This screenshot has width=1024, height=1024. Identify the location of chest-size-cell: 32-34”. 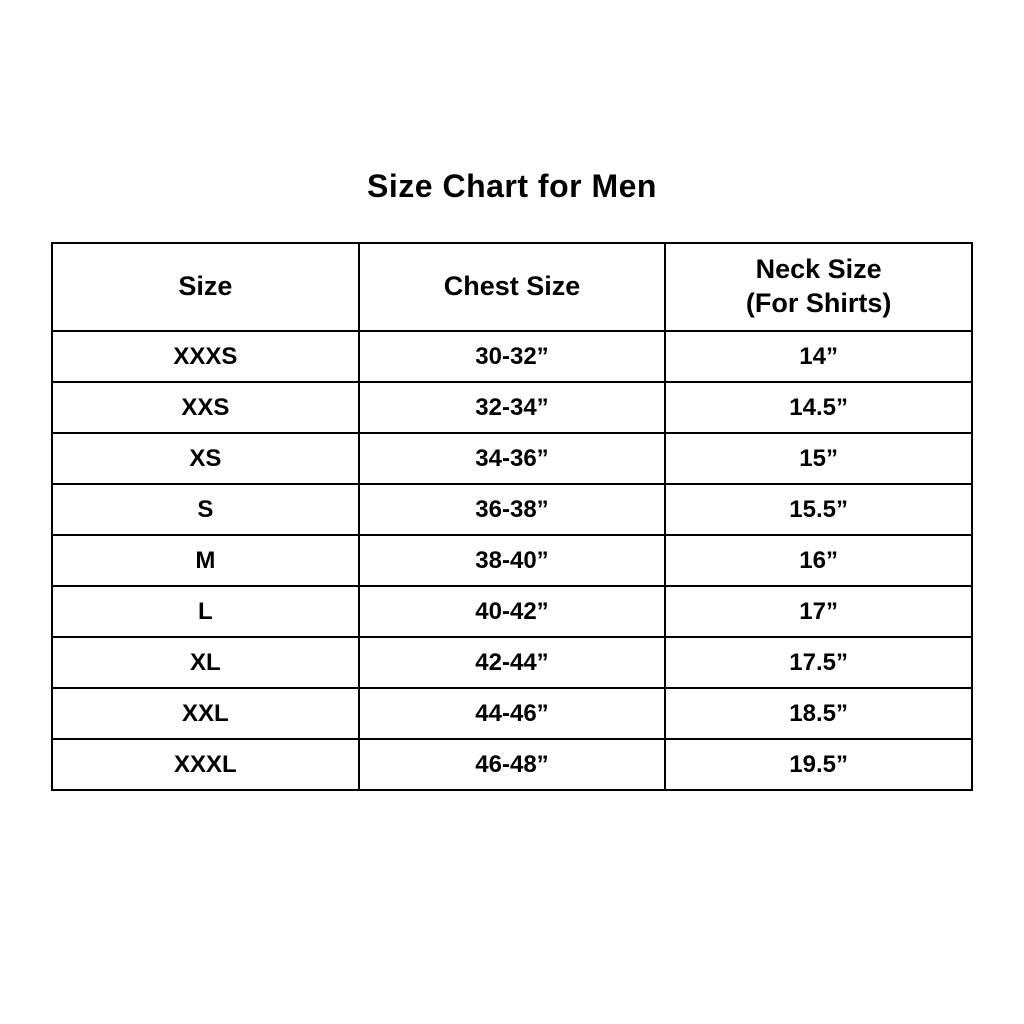
(512, 407).